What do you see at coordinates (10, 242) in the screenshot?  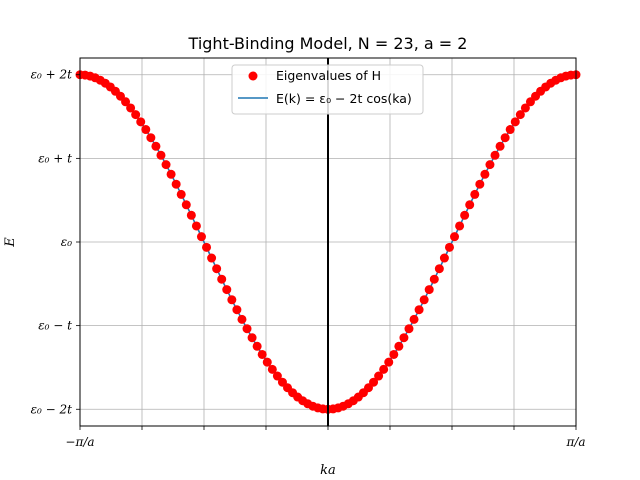 I see `y-axis-label: E` at bounding box center [10, 242].